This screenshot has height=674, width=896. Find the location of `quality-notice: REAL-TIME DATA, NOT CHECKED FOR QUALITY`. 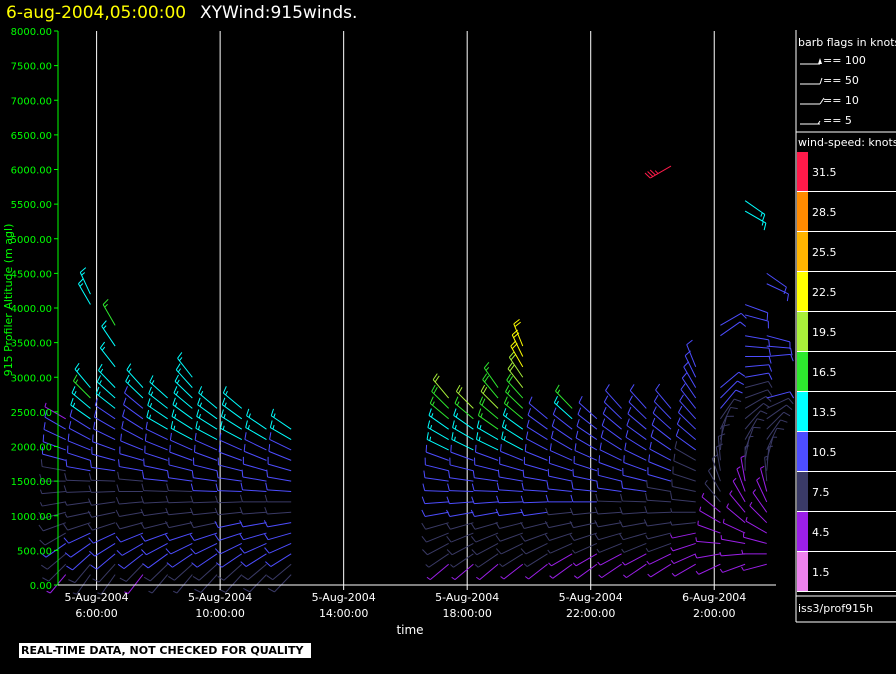

quality-notice: REAL-TIME DATA, NOT CHECKED FOR QUALITY is located at coordinates (162, 650).